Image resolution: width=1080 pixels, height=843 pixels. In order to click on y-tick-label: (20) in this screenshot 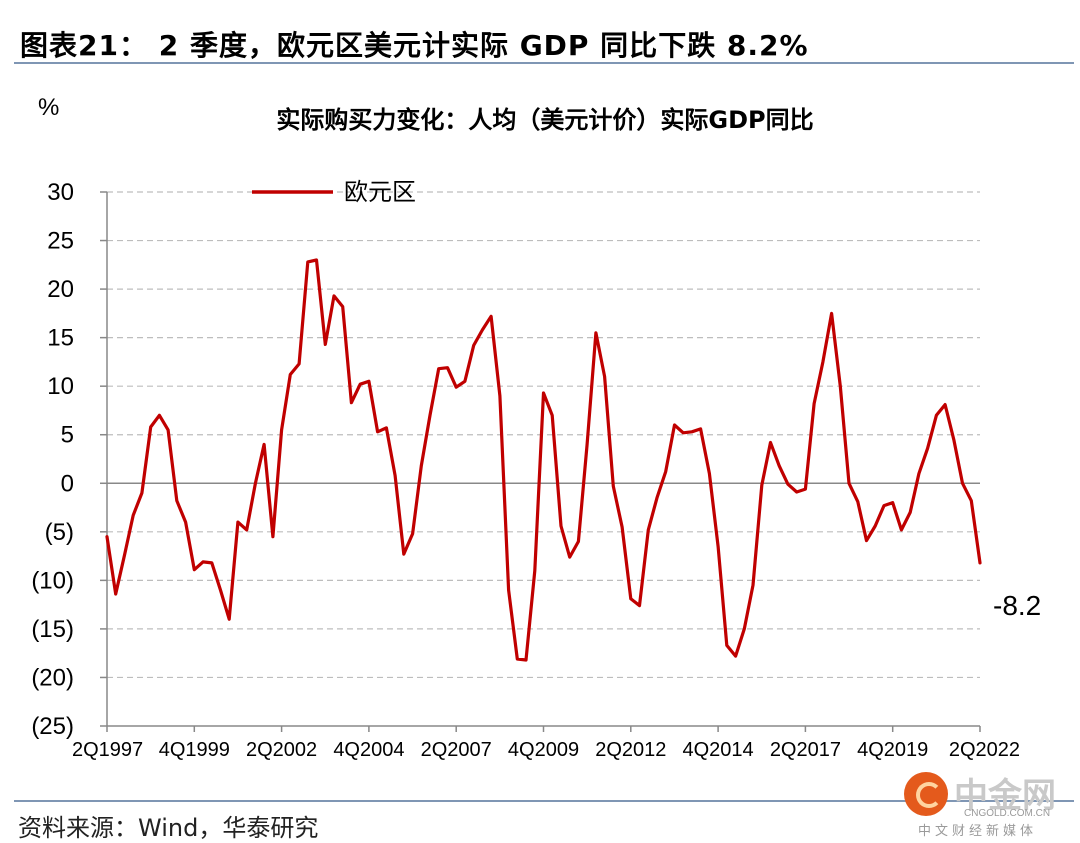, I will do `click(52, 677)`.